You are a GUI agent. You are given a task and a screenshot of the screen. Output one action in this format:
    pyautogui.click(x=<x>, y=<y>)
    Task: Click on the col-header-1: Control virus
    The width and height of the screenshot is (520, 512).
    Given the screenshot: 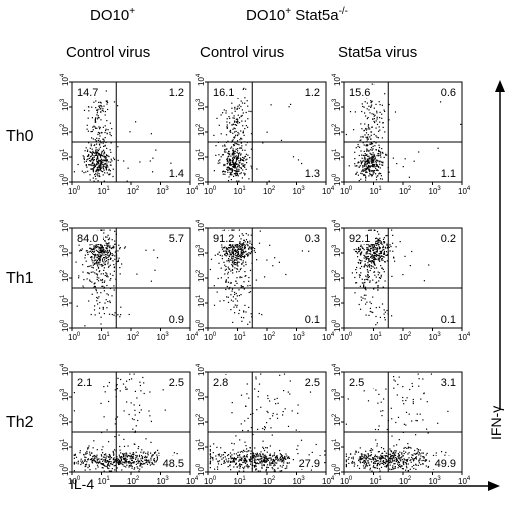 What is the action you would take?
    pyautogui.click(x=108, y=52)
    